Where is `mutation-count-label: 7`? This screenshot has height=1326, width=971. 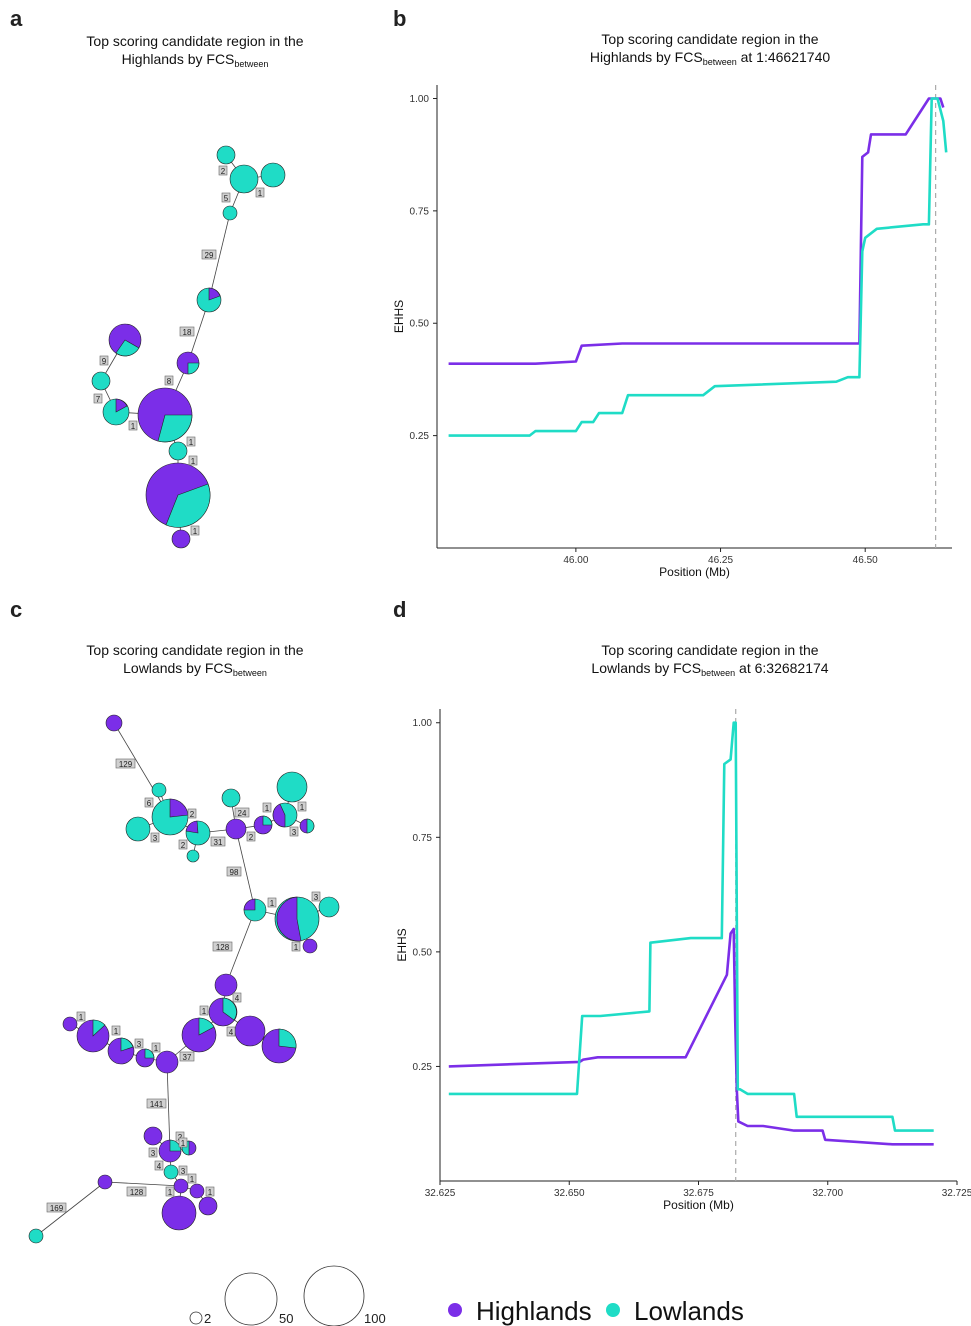
mutation-count-label: 7 is located at coordinates (98, 398).